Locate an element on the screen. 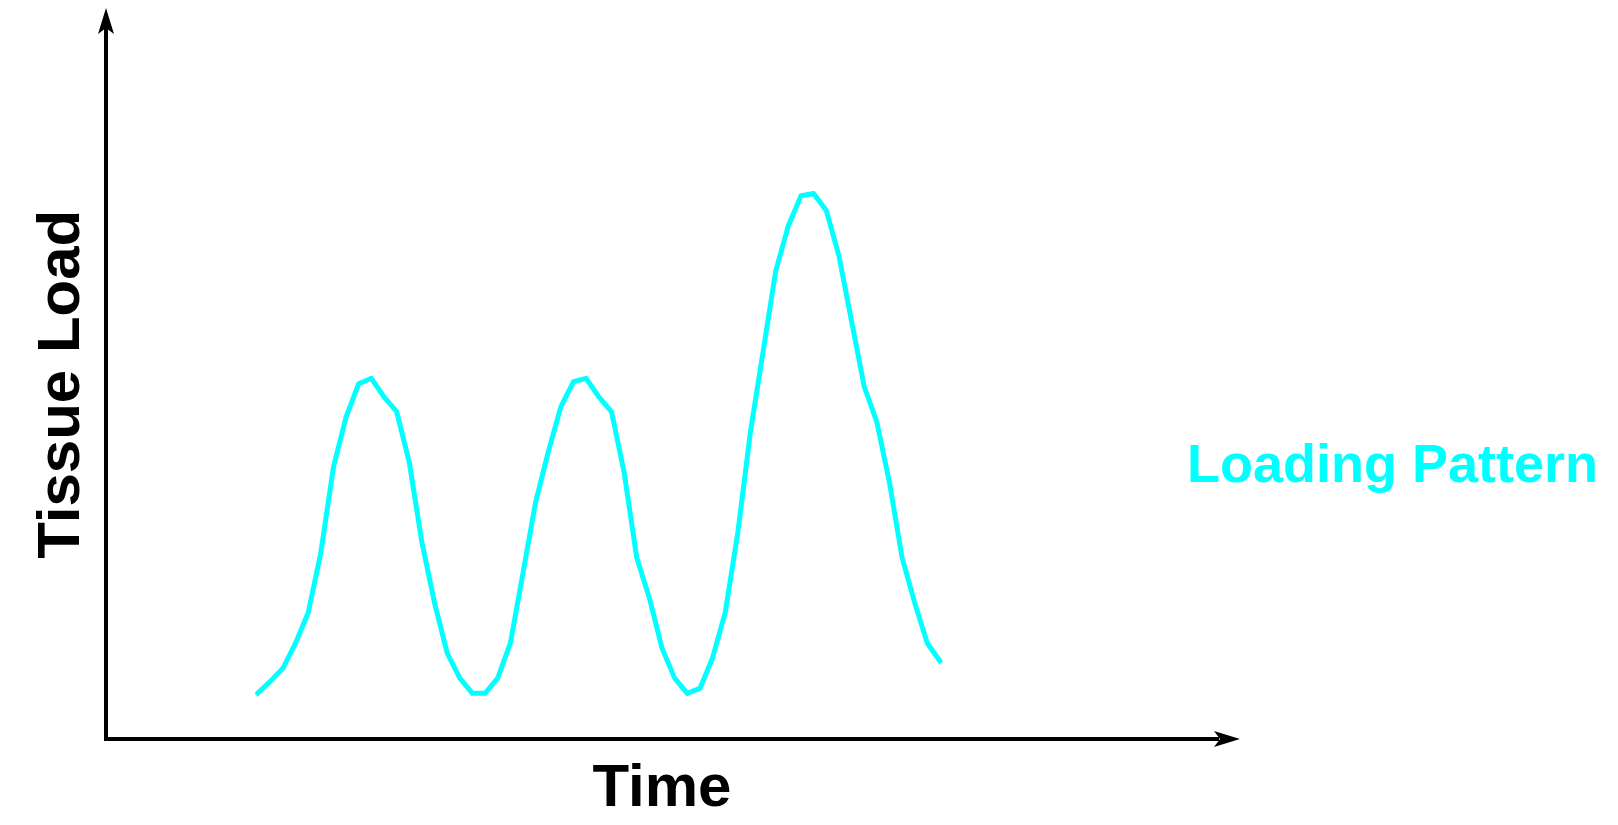 Image resolution: width=1618 pixels, height=825 pixels. text: Loading Pattern is located at coordinates (1392, 463).